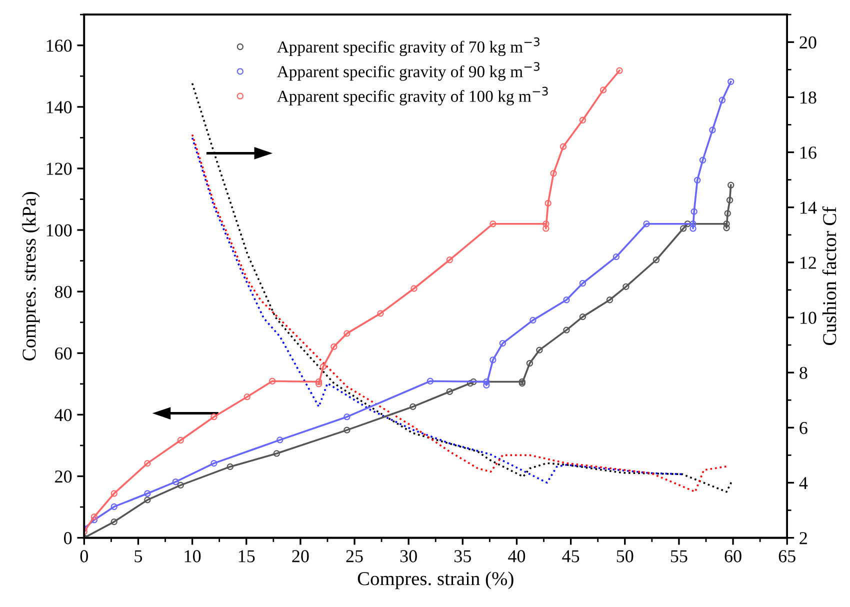 This screenshot has width=850, height=607. Describe the element at coordinates (68, 538) in the screenshot. I see `y-tick-label: 0` at that location.